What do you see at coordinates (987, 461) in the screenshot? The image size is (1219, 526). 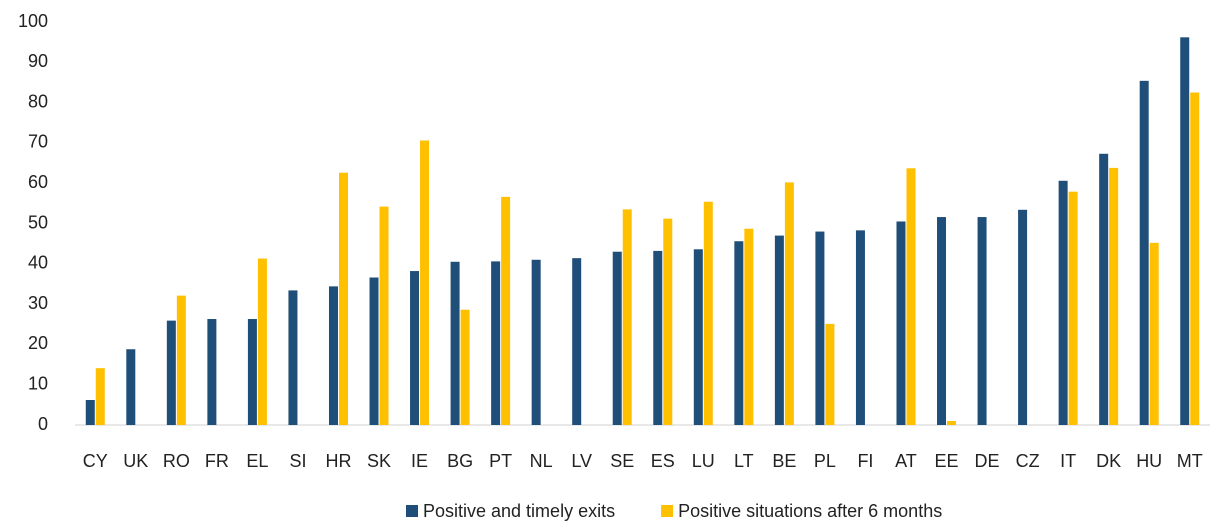 I see `x-tick-label: DE` at bounding box center [987, 461].